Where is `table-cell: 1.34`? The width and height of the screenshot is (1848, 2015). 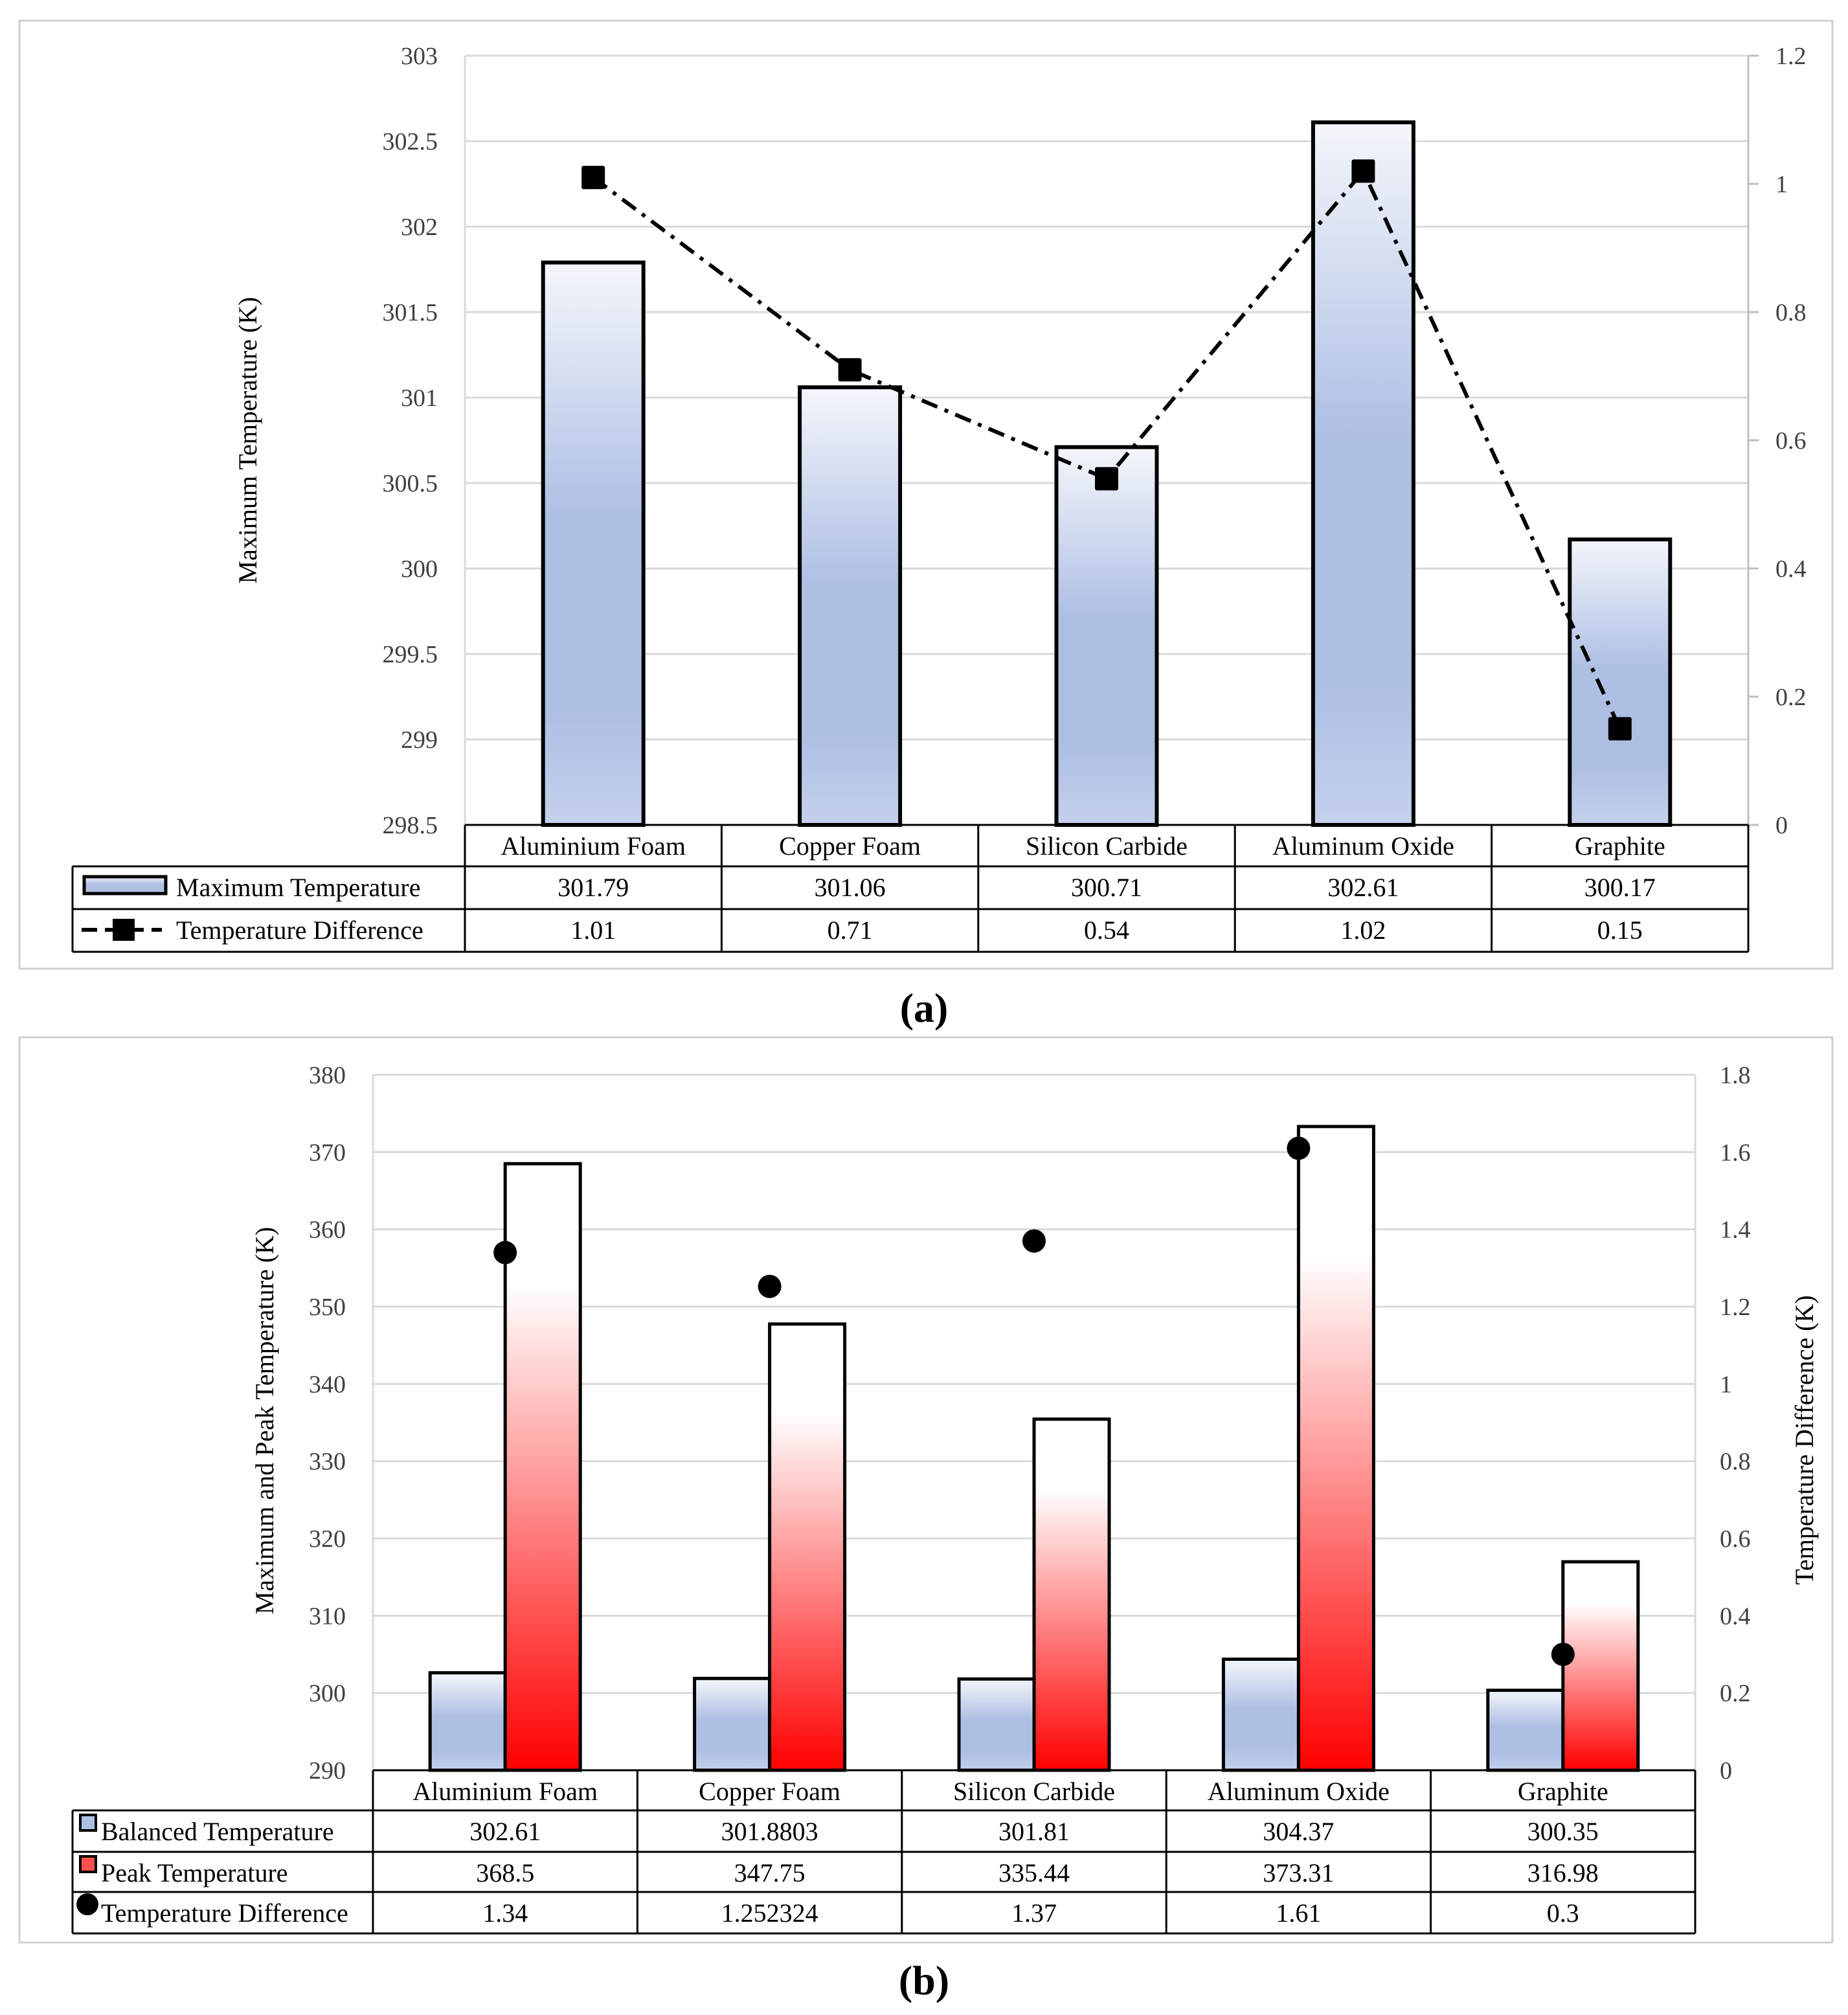 table-cell: 1.34 is located at coordinates (505, 1913).